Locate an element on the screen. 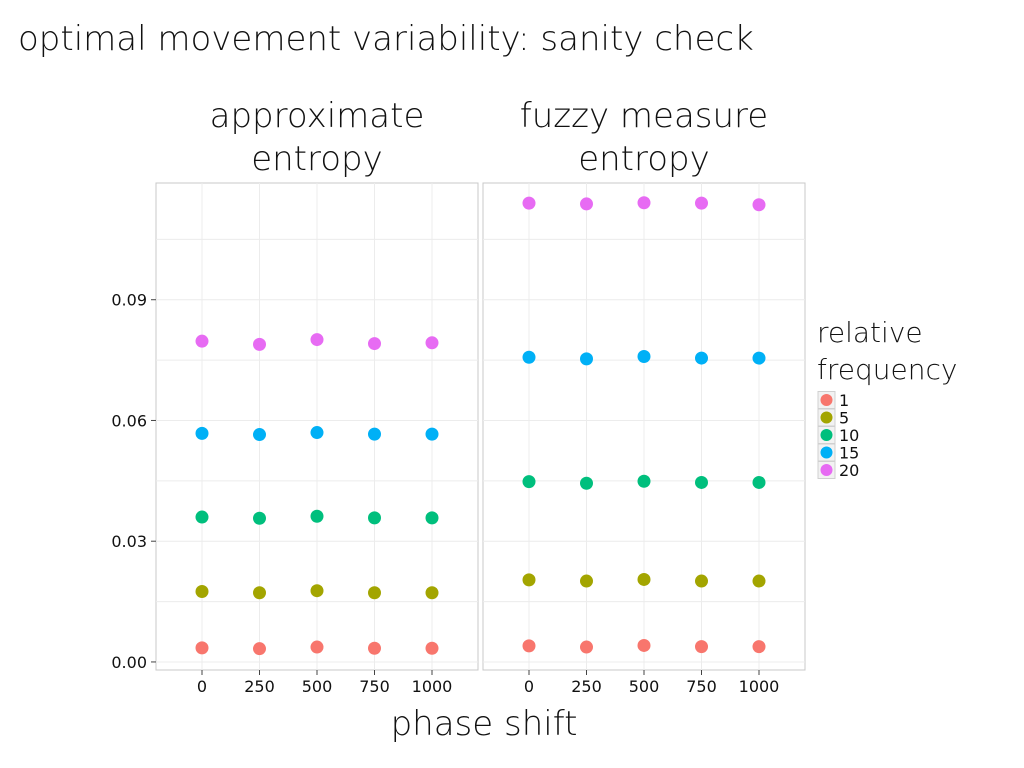 The width and height of the screenshot is (1024, 768). legend-item: 15 is located at coordinates (838, 453).